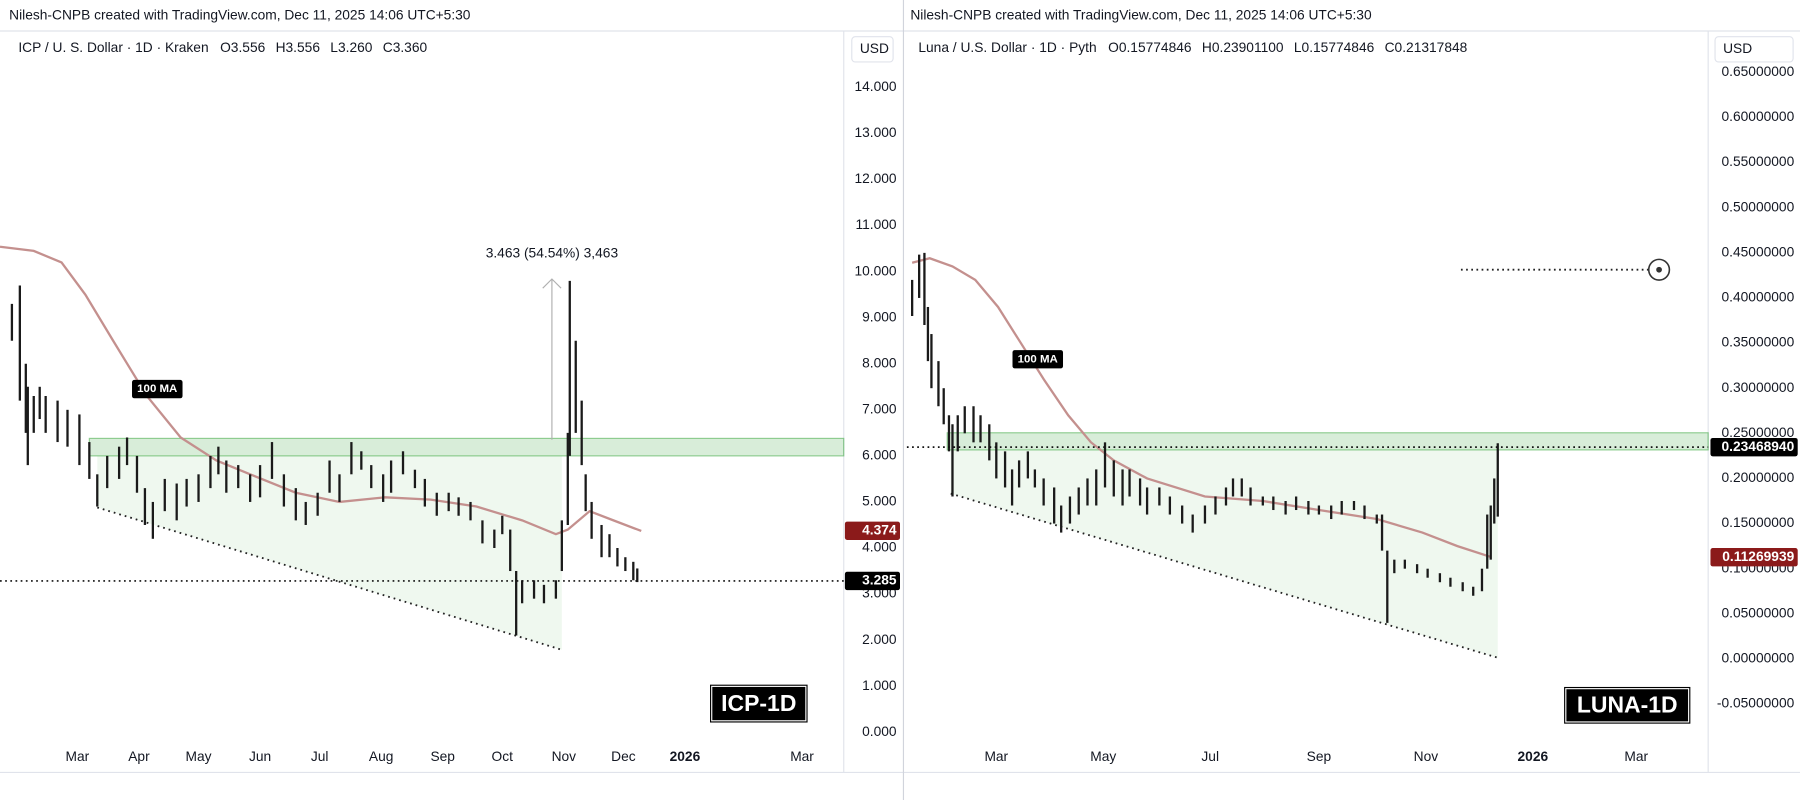 Image resolution: width=1800 pixels, height=800 pixels. What do you see at coordinates (879, 580) in the screenshot?
I see `price-label: 3.285` at bounding box center [879, 580].